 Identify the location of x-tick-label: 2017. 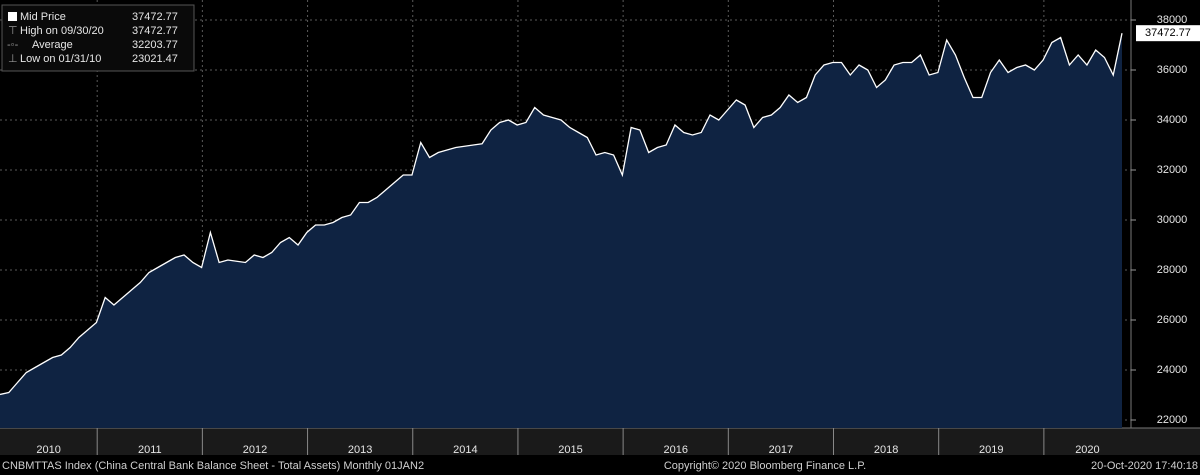
(781, 450).